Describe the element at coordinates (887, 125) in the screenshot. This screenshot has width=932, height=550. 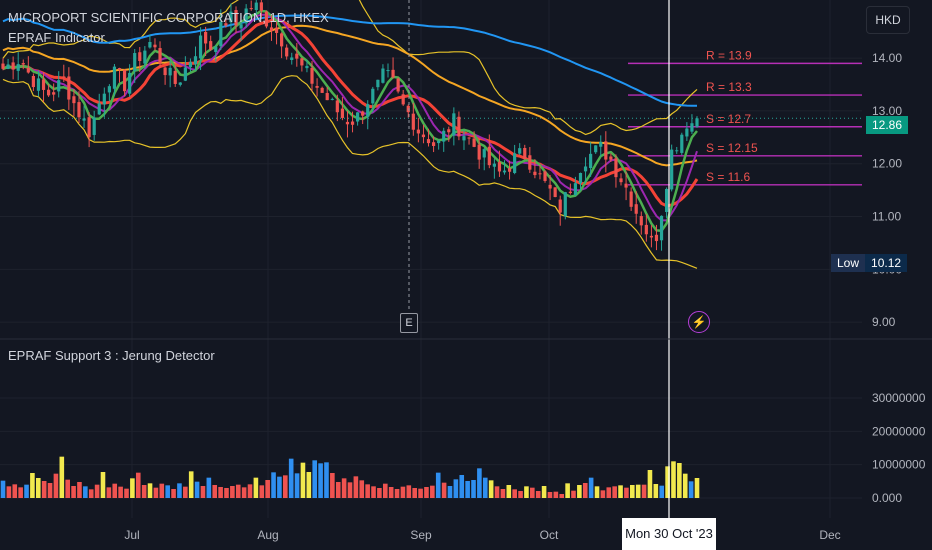
I see `last-price-tag: 12.86` at that location.